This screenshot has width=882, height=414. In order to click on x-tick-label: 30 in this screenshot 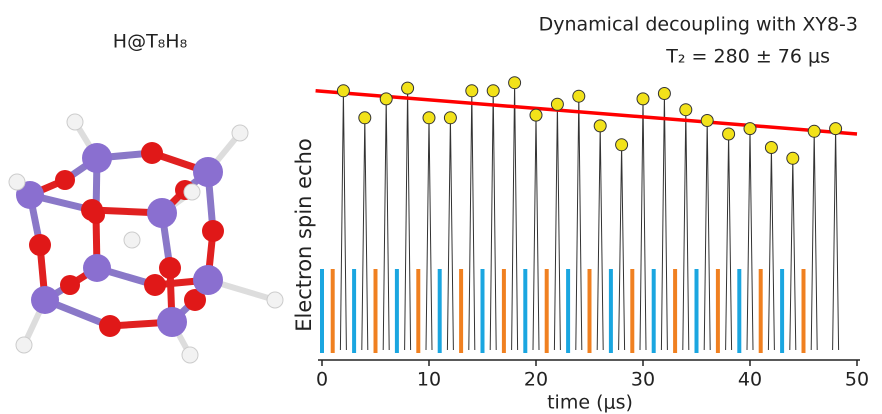, I will do `click(643, 380)`.